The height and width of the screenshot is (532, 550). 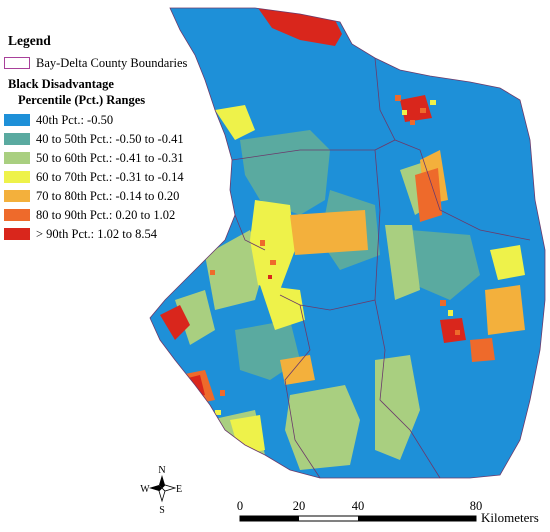 What do you see at coordinates (112, 62) in the screenshot?
I see `boundary-label: Bay-Delta County Boundaries` at bounding box center [112, 62].